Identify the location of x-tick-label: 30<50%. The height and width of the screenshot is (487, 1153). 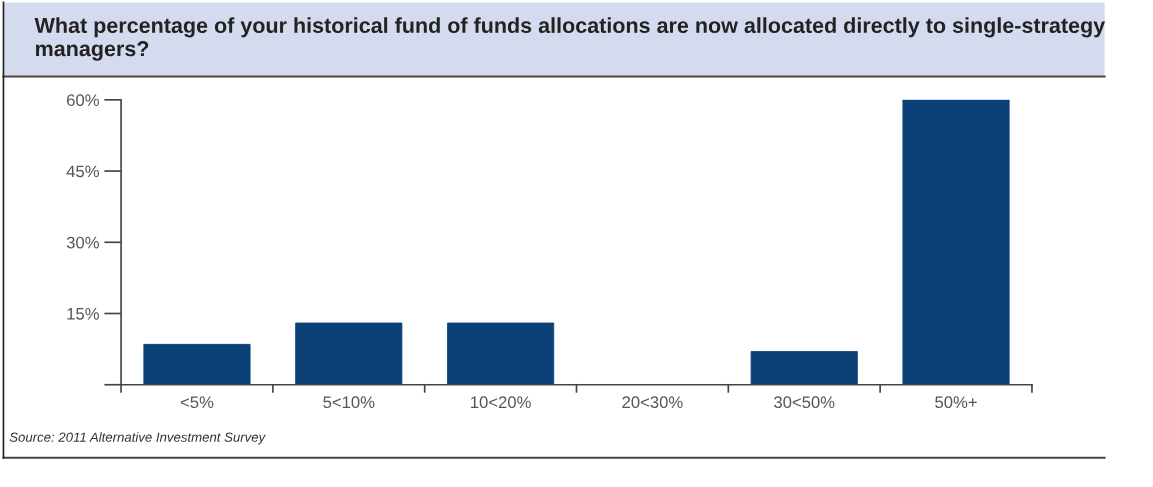
(804, 402).